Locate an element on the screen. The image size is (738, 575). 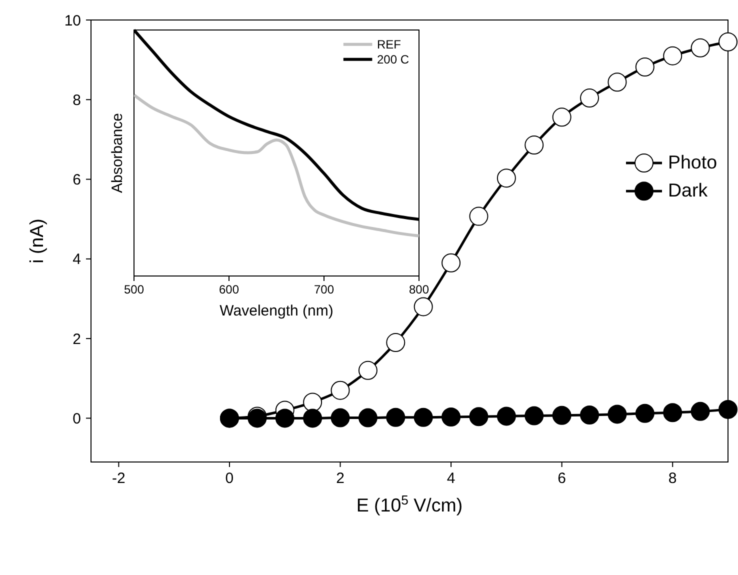
y-tick-label: 0 is located at coordinates (76, 419).